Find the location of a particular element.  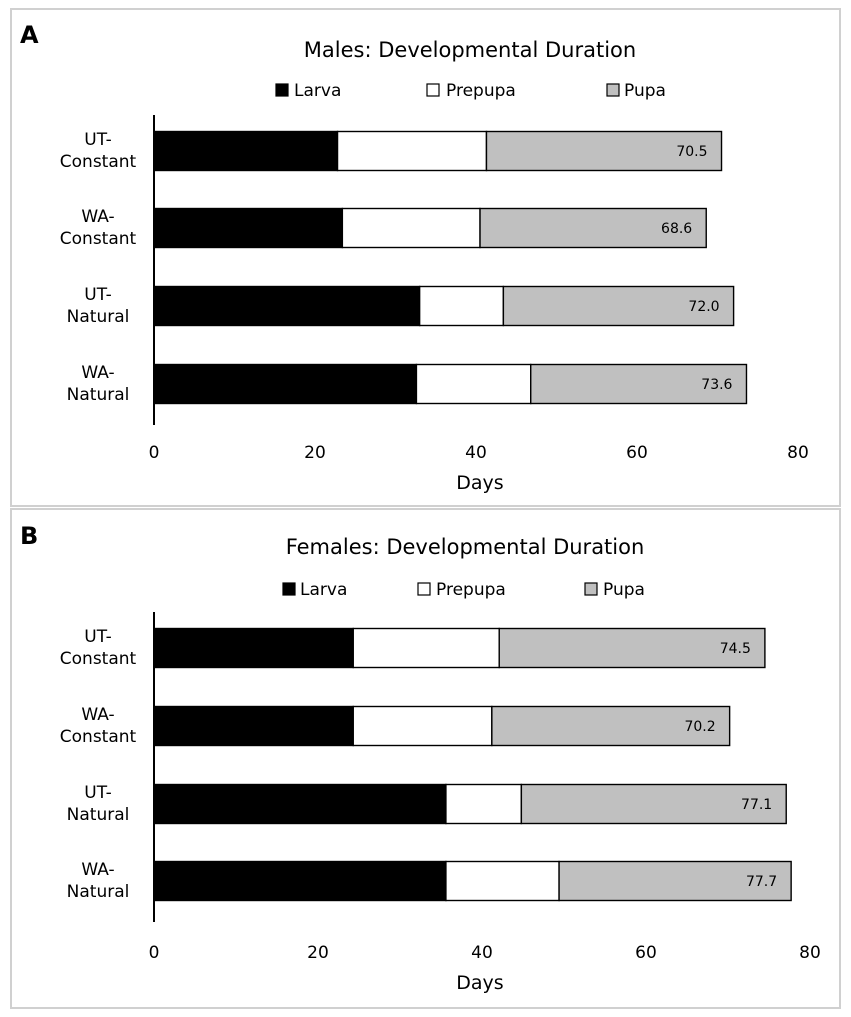

data-label-total-4: 77.7 is located at coordinates (761, 882).